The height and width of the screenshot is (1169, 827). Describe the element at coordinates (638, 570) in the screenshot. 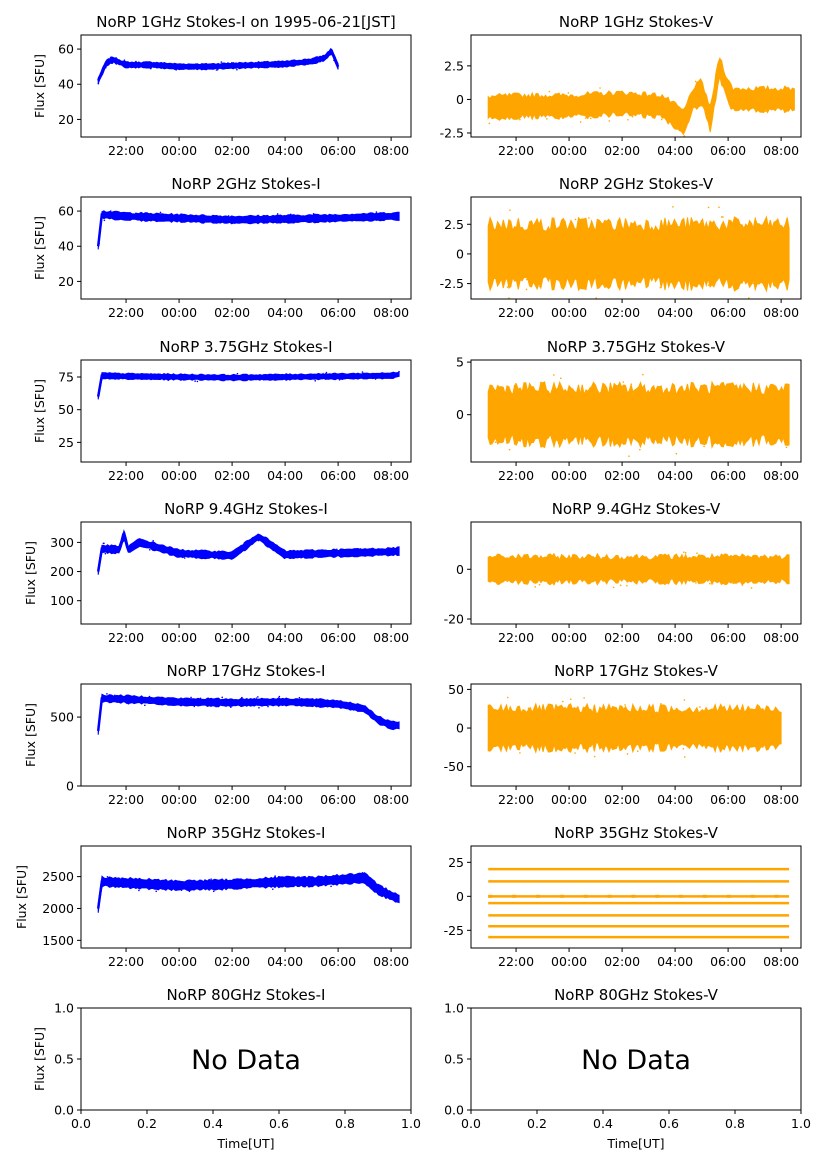

I see `series-9.4GHz-V` at that location.